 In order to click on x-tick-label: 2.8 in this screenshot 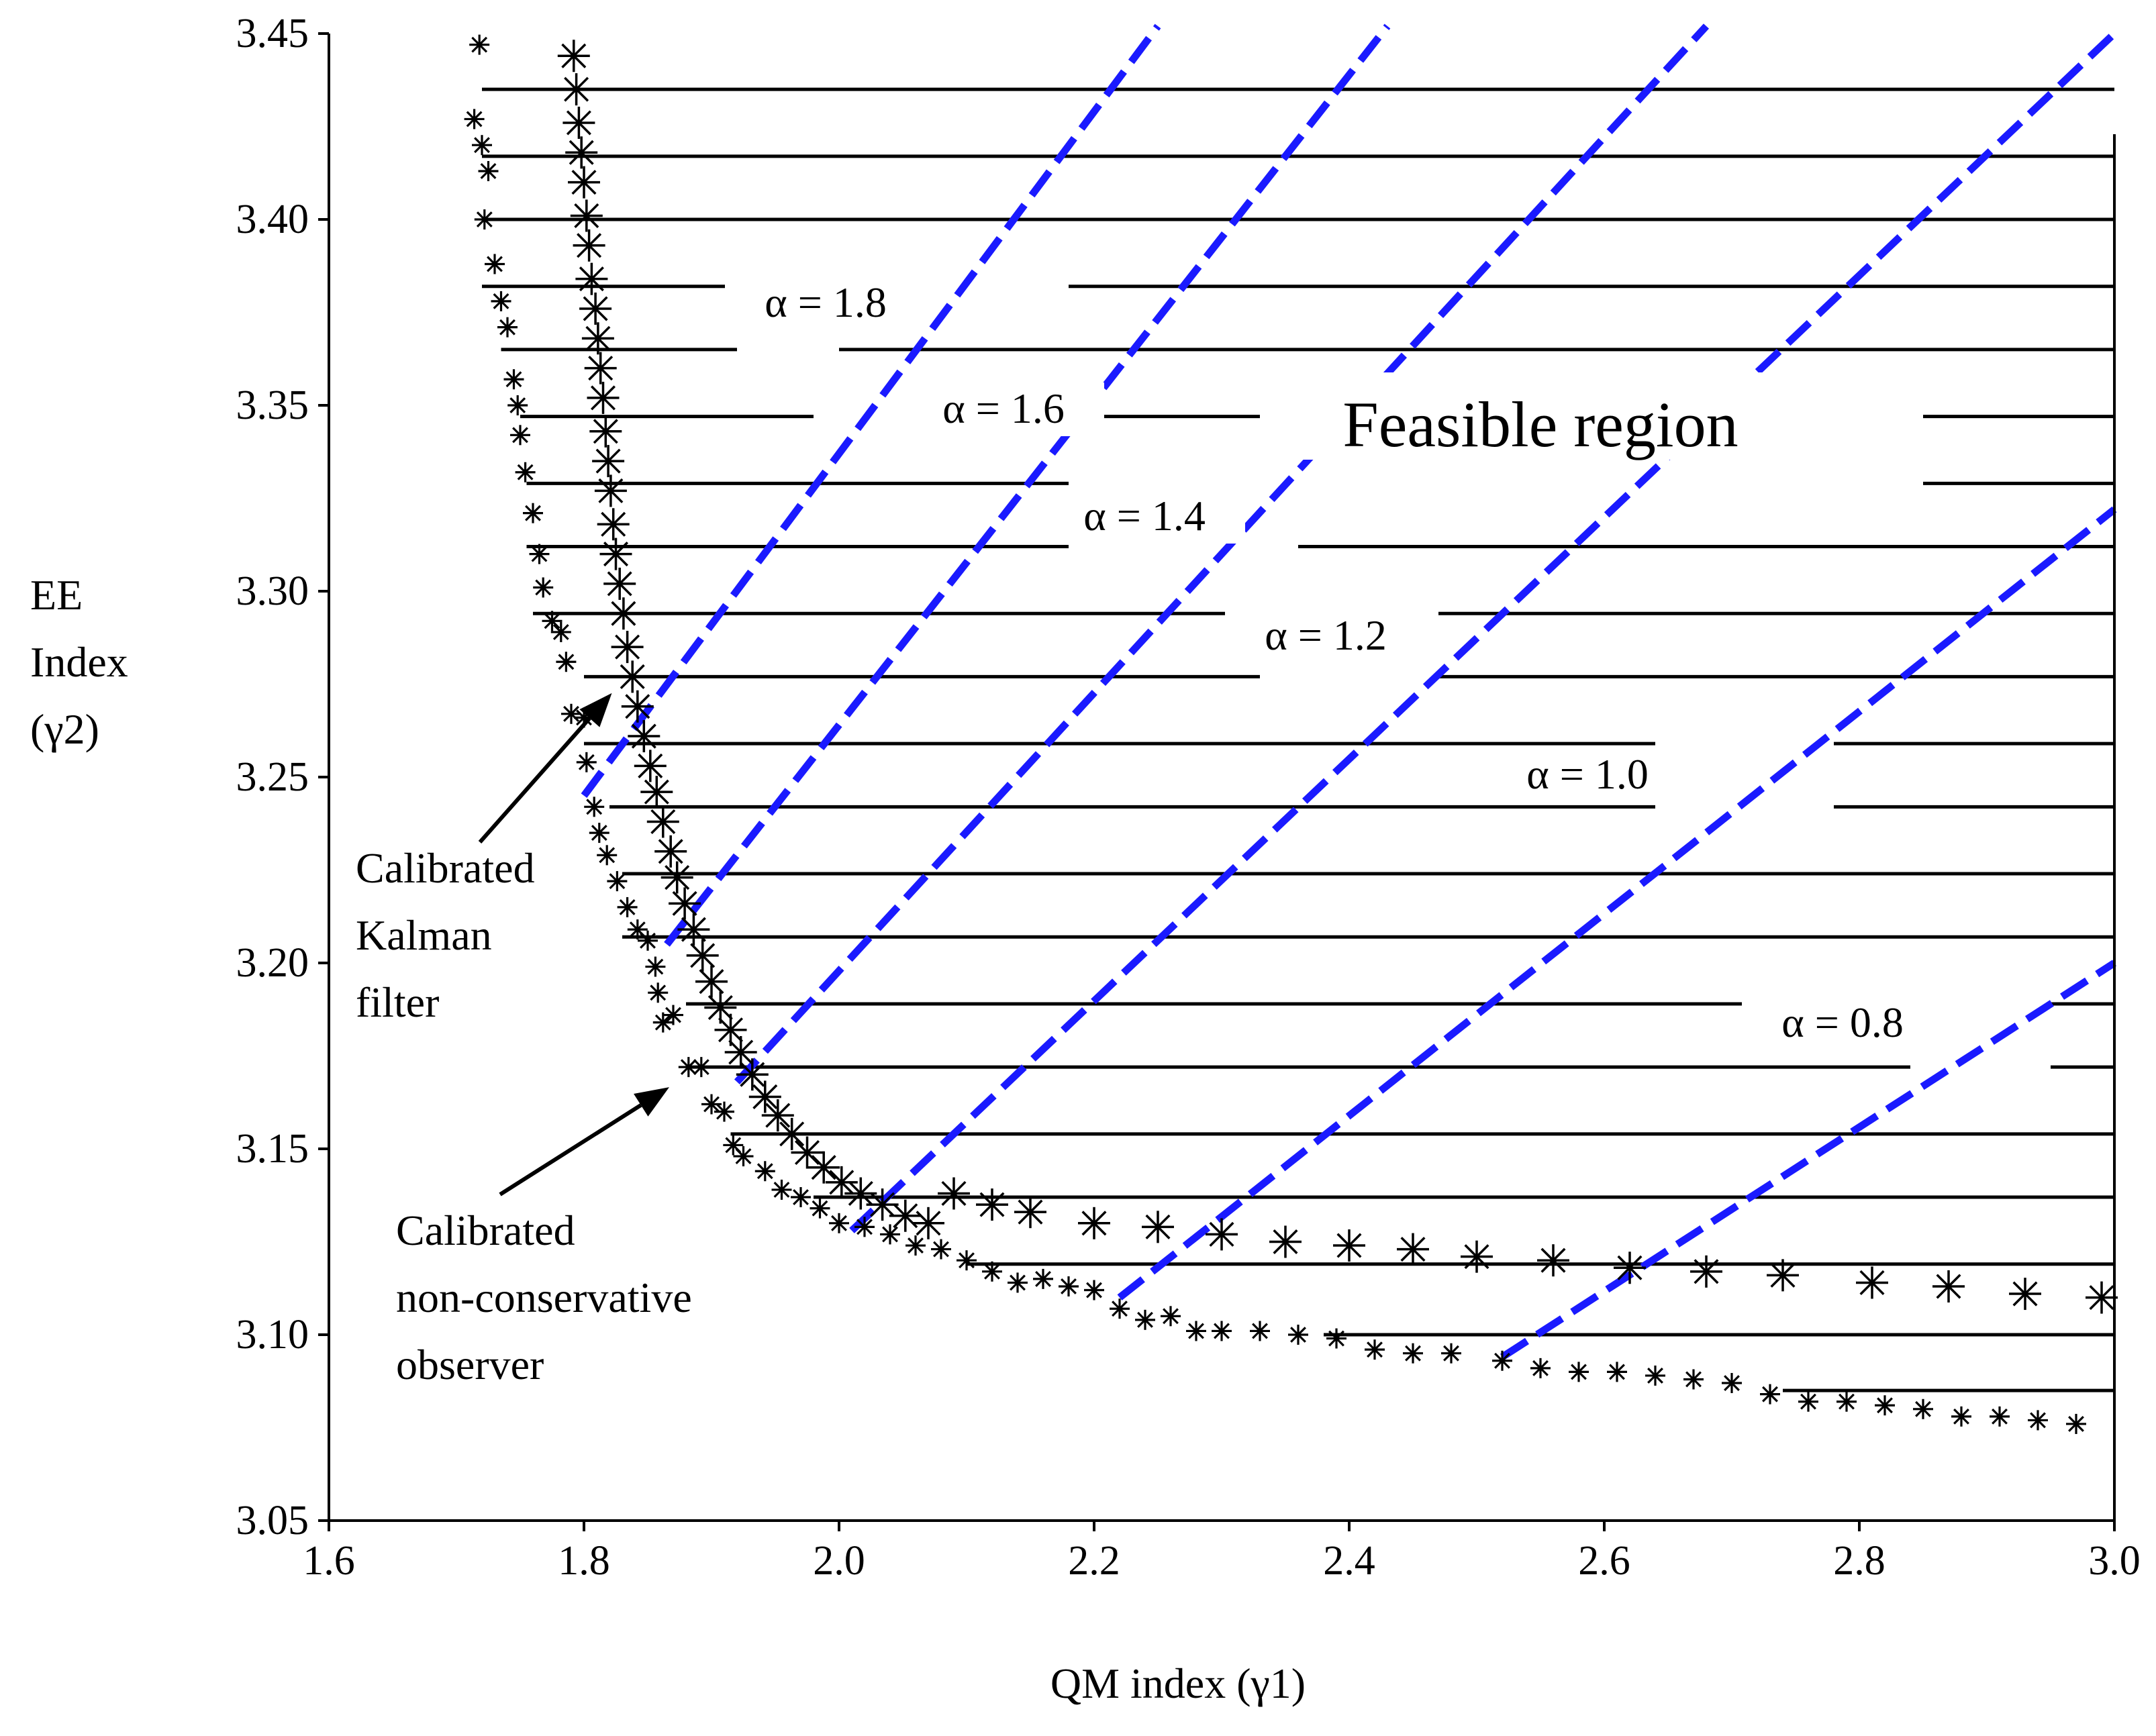, I will do `click(1859, 1561)`.